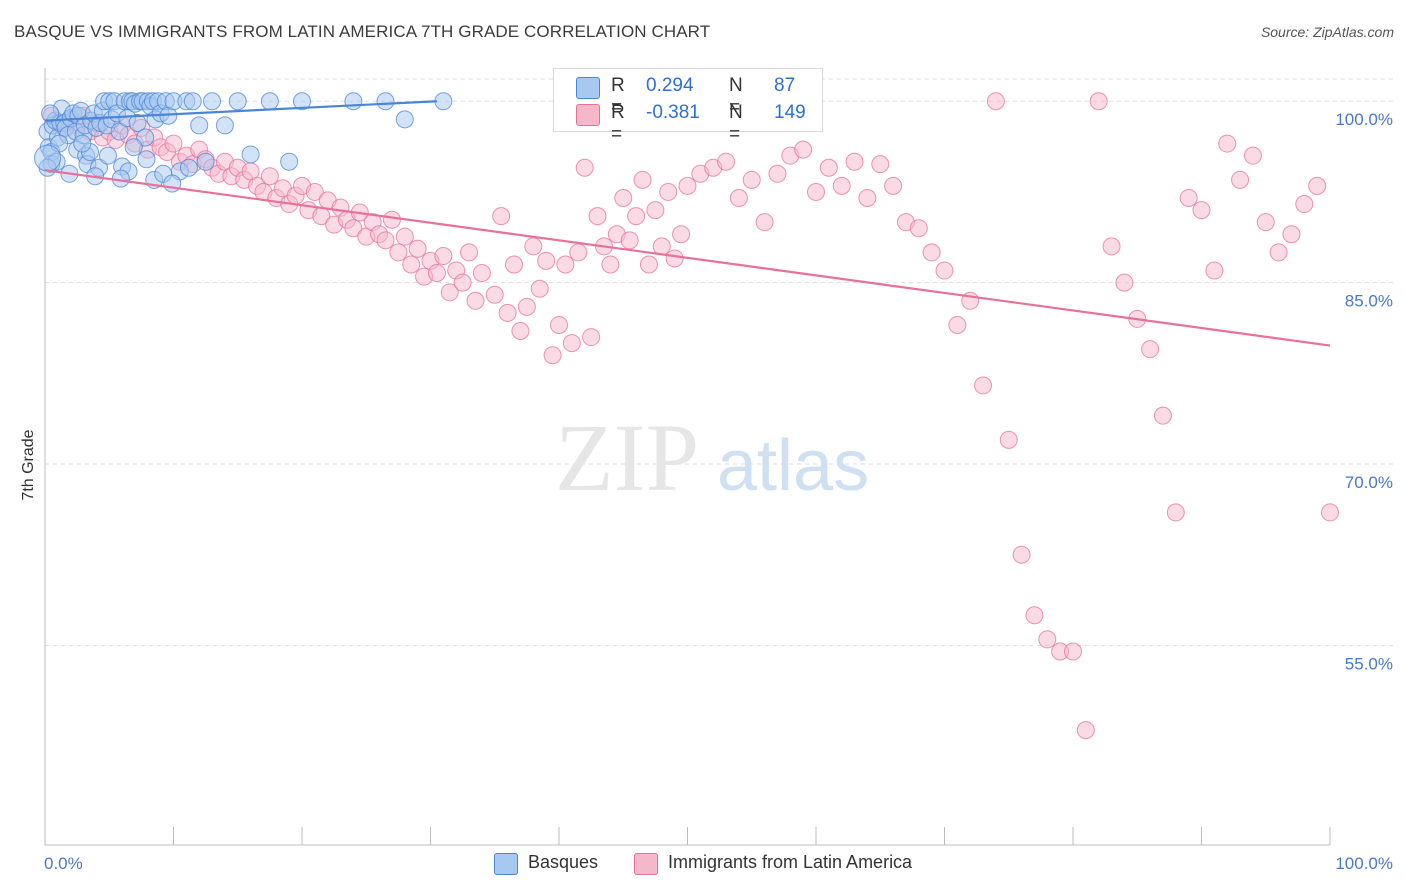 Image resolution: width=1406 pixels, height=892 pixels. Describe the element at coordinates (790, 112) in the screenshot. I see `legend-n-value: 149` at that location.